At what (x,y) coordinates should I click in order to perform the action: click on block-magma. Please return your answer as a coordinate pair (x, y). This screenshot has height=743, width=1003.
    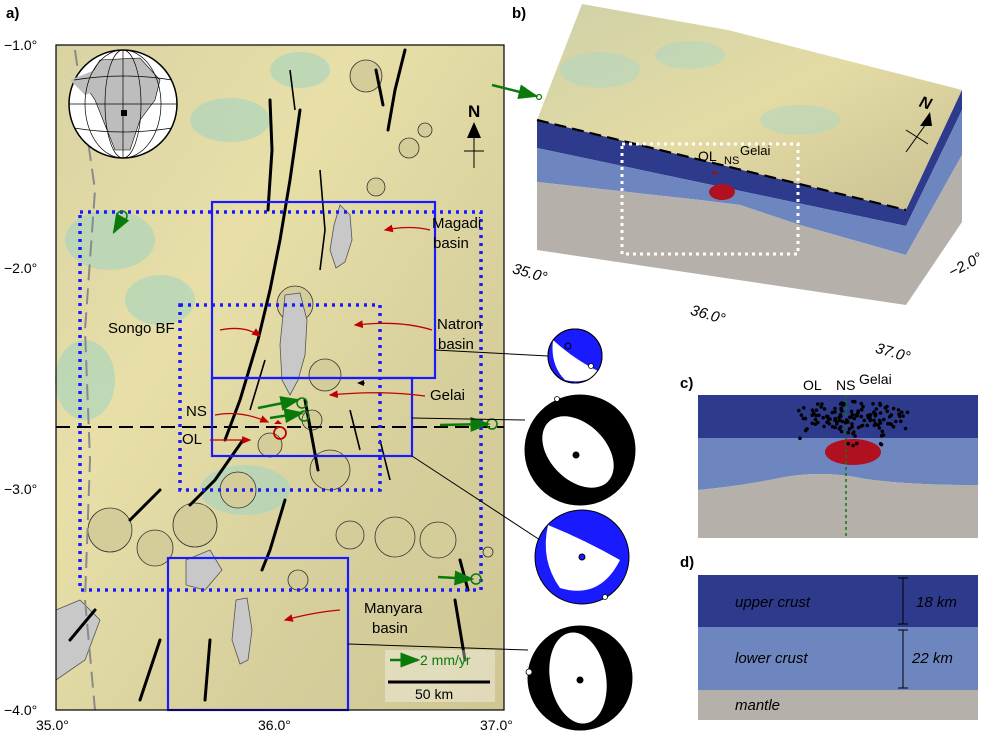
    Looking at the image, I should click on (722, 192).